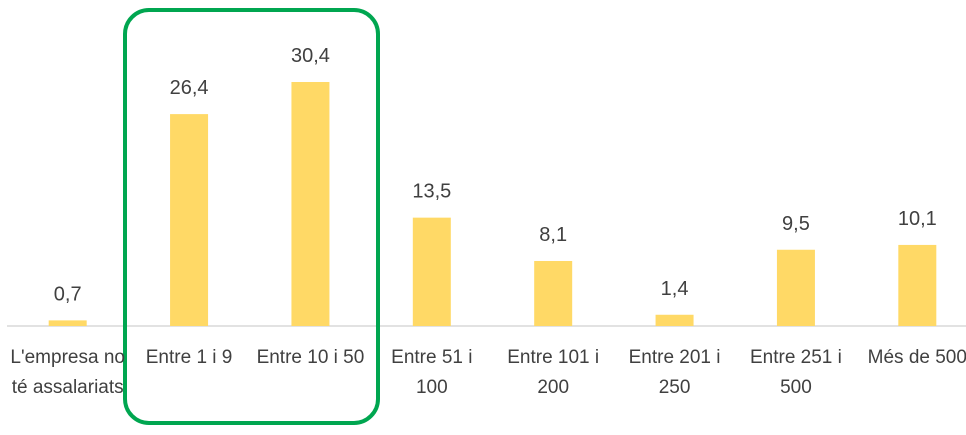 The image size is (966, 435). Describe the element at coordinates (917, 219) in the screenshot. I see `value-label: 10,1` at that location.